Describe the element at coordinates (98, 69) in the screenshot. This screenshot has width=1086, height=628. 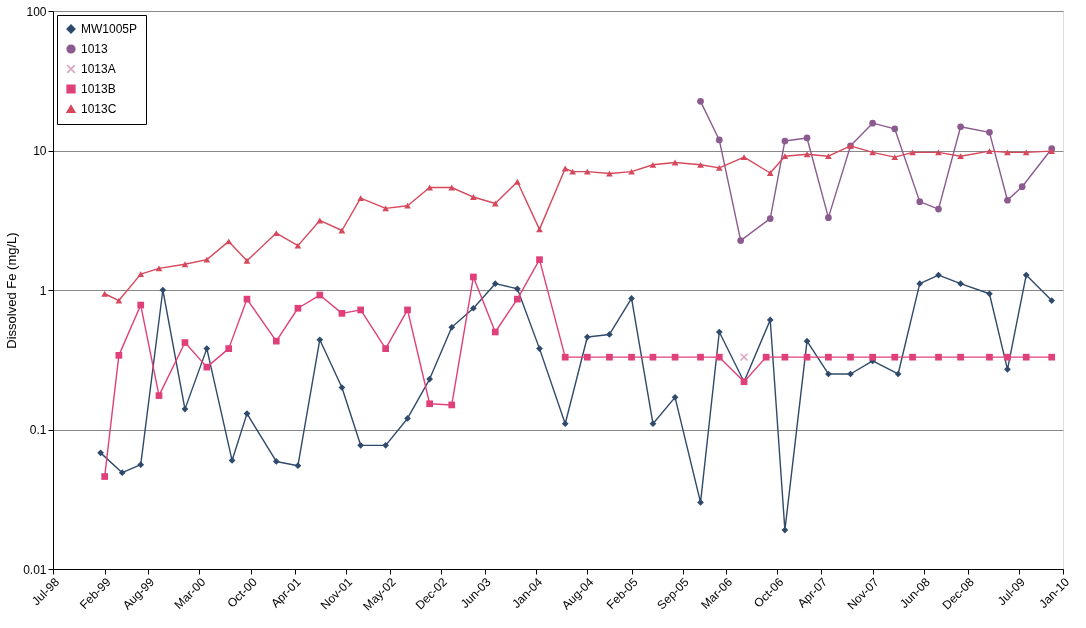
I see `legend-label: 1013A` at that location.